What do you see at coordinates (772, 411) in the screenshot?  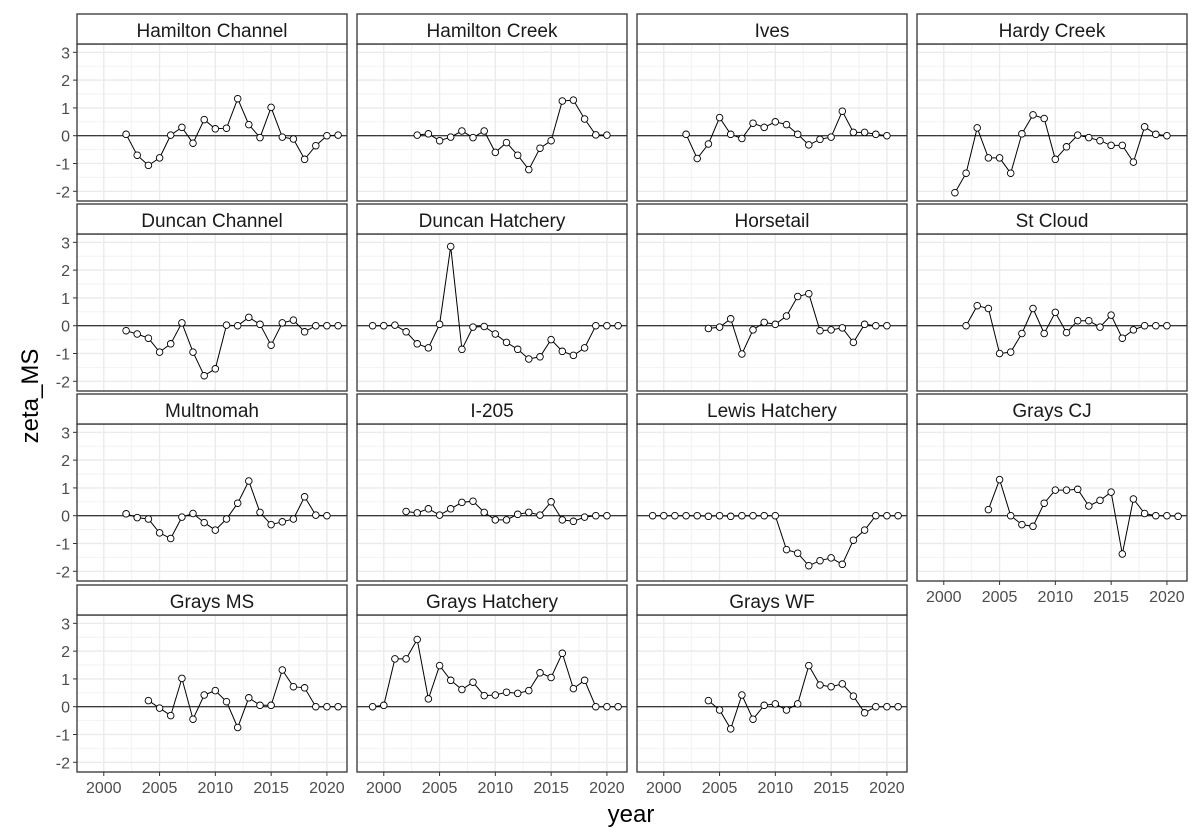 I see `strip-label: Lewis Hatchery` at bounding box center [772, 411].